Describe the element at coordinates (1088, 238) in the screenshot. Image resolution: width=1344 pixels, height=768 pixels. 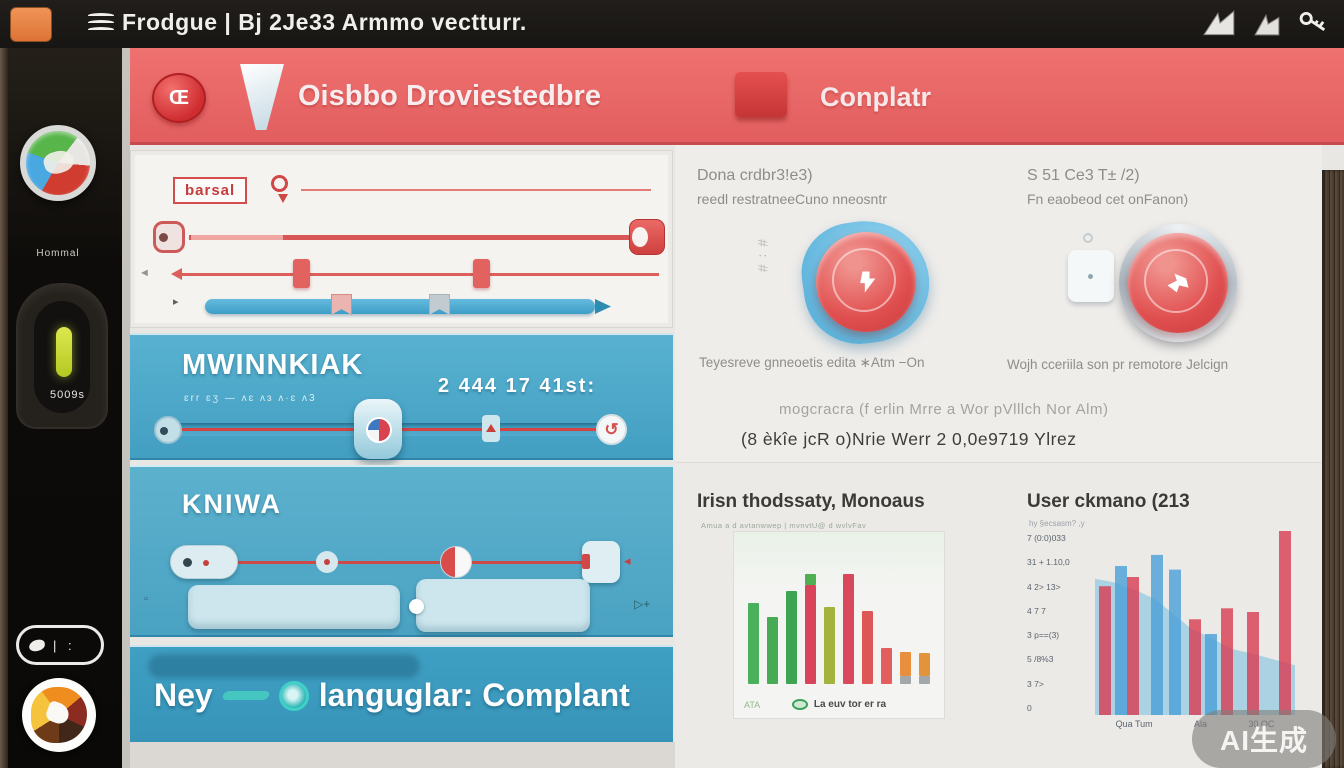
I see `small-gear-dot-icon` at that location.